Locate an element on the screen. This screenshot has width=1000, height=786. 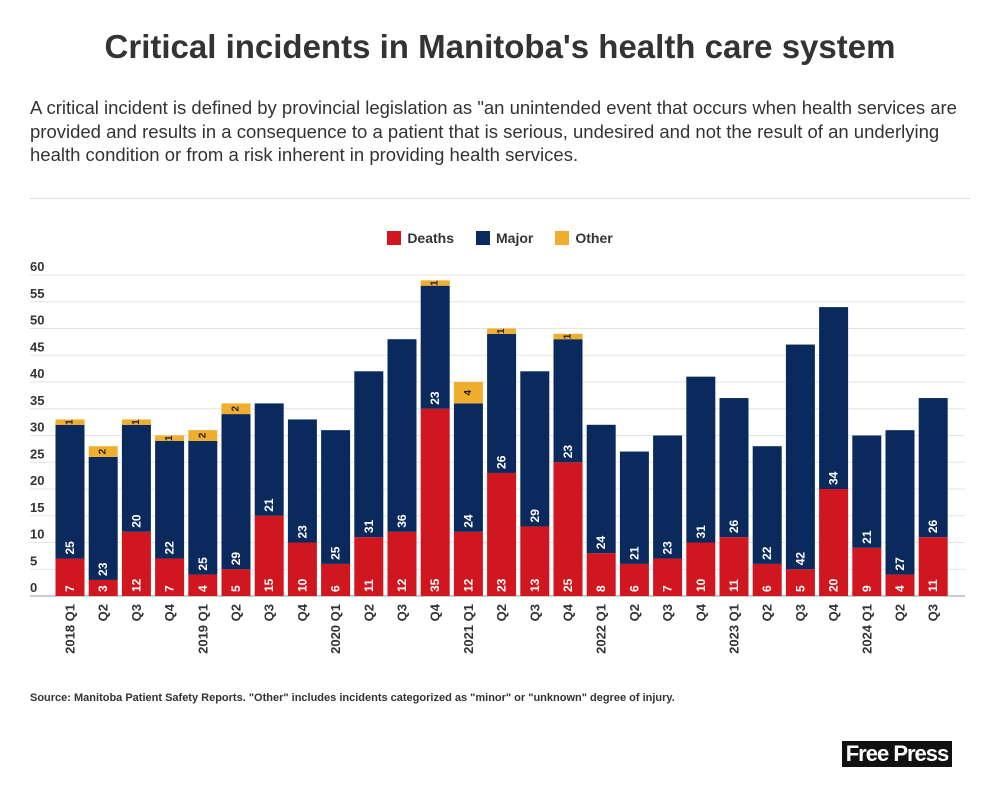
data-label: 29 is located at coordinates (535, 516).